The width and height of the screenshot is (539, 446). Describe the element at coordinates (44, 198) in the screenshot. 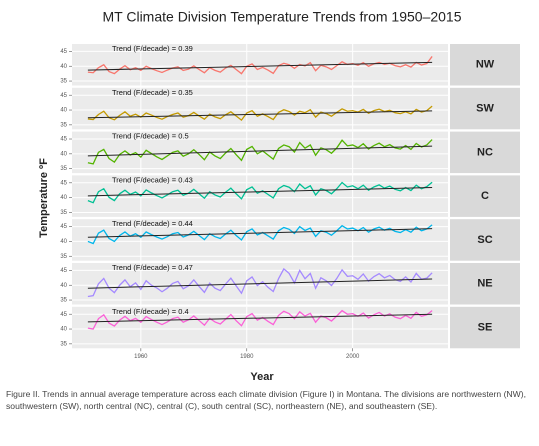

I see `y-axis-label: Temperature ºF` at that location.